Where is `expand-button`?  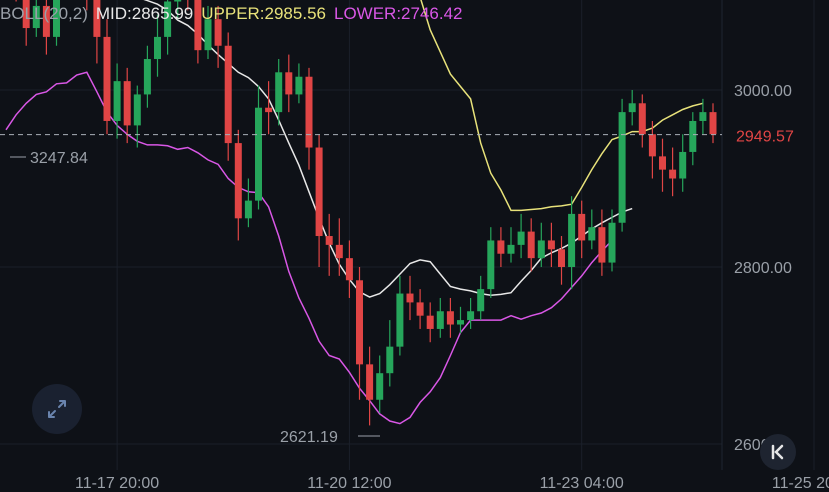 expand-button is located at coordinates (57, 409).